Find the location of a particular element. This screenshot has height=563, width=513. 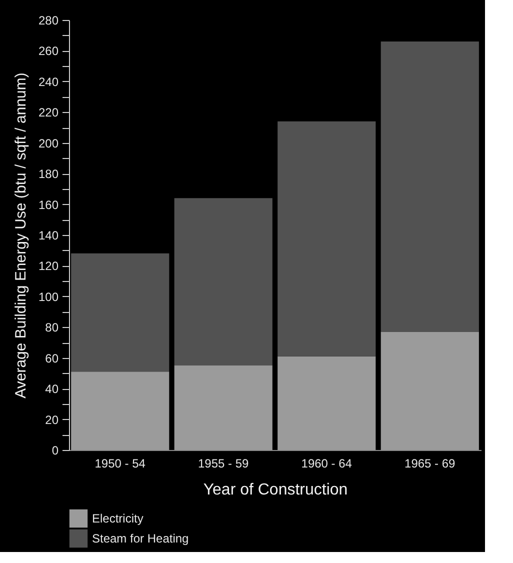

y-tick-label: 100 is located at coordinates (48, 297).